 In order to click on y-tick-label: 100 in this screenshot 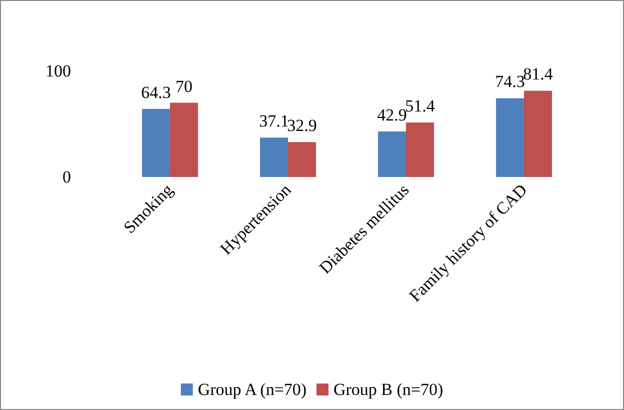, I will do `click(58, 71)`.